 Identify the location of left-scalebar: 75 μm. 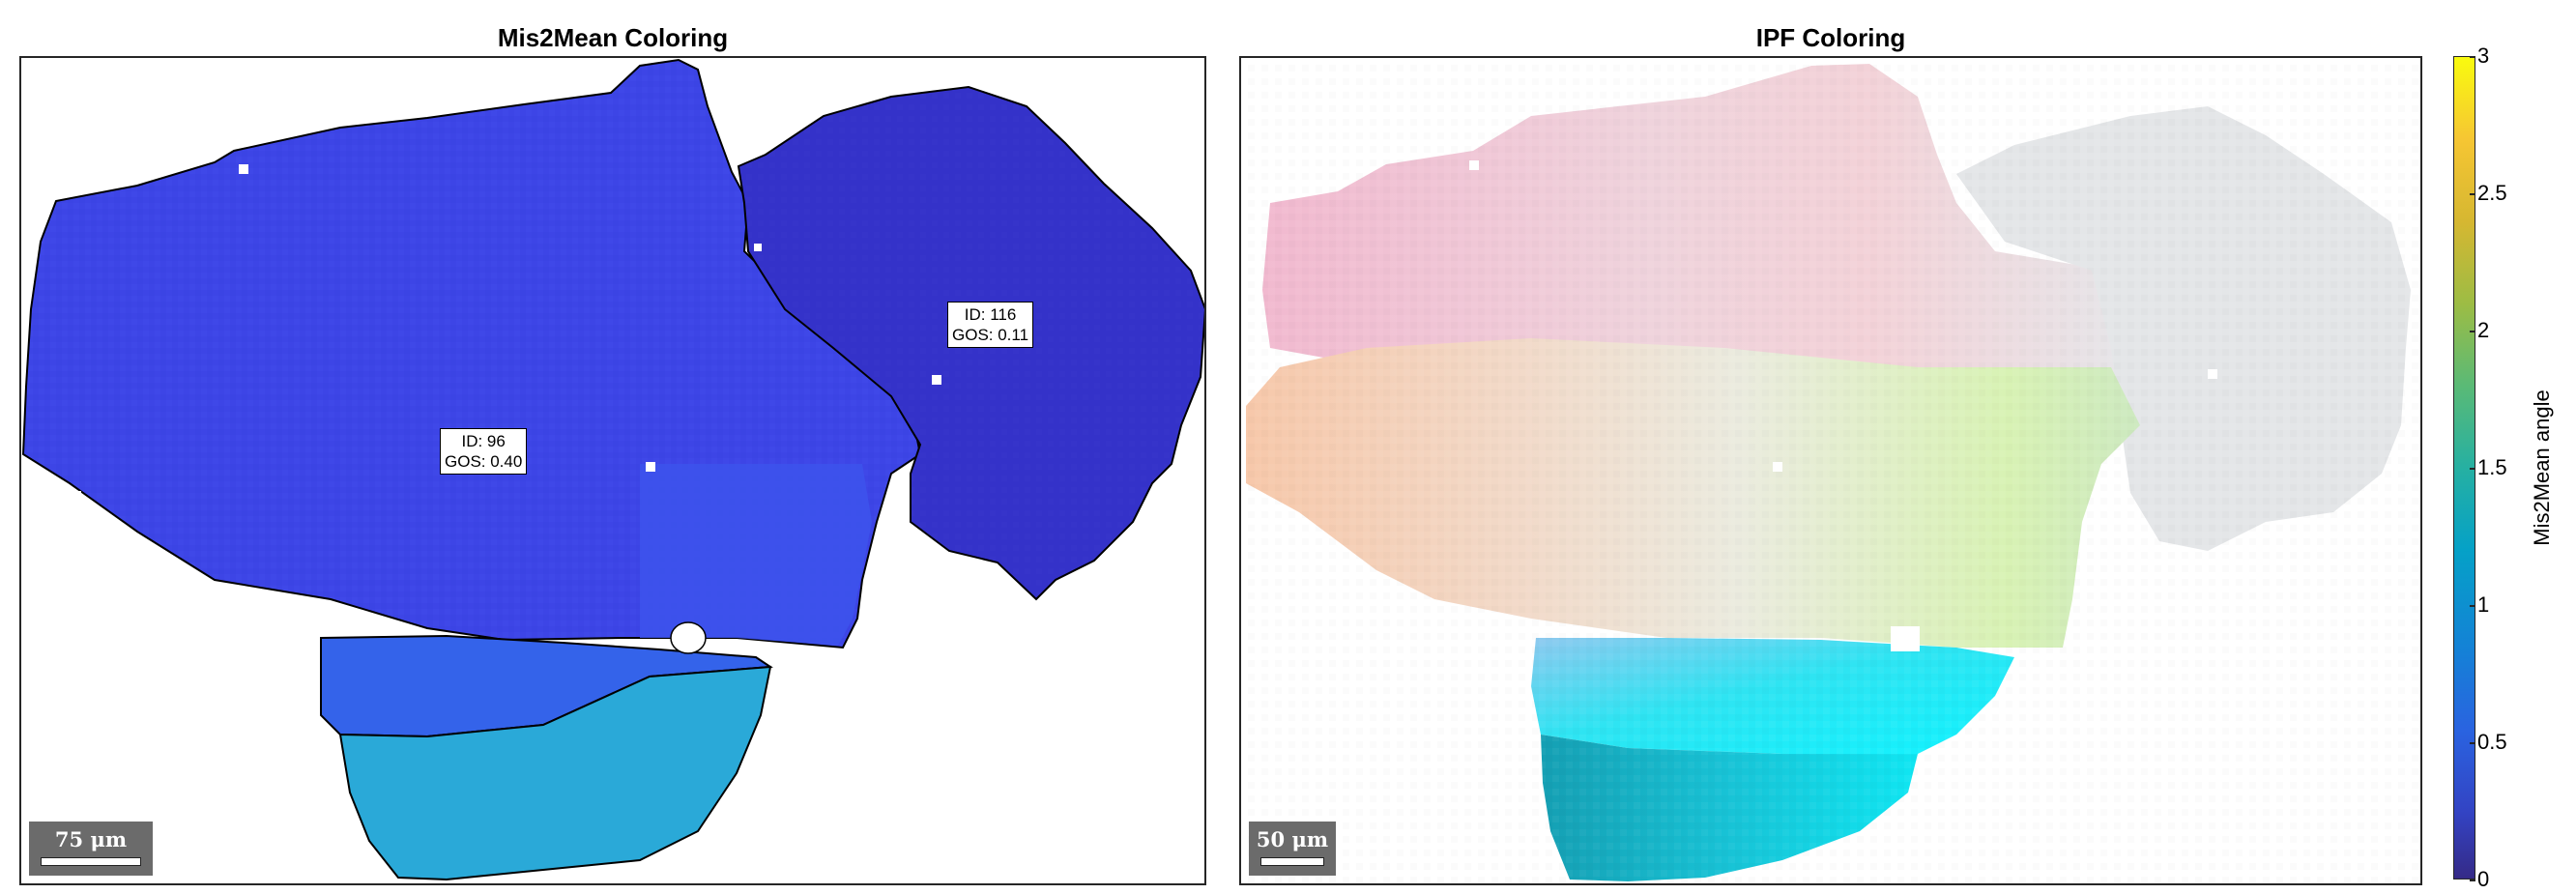
(91, 849).